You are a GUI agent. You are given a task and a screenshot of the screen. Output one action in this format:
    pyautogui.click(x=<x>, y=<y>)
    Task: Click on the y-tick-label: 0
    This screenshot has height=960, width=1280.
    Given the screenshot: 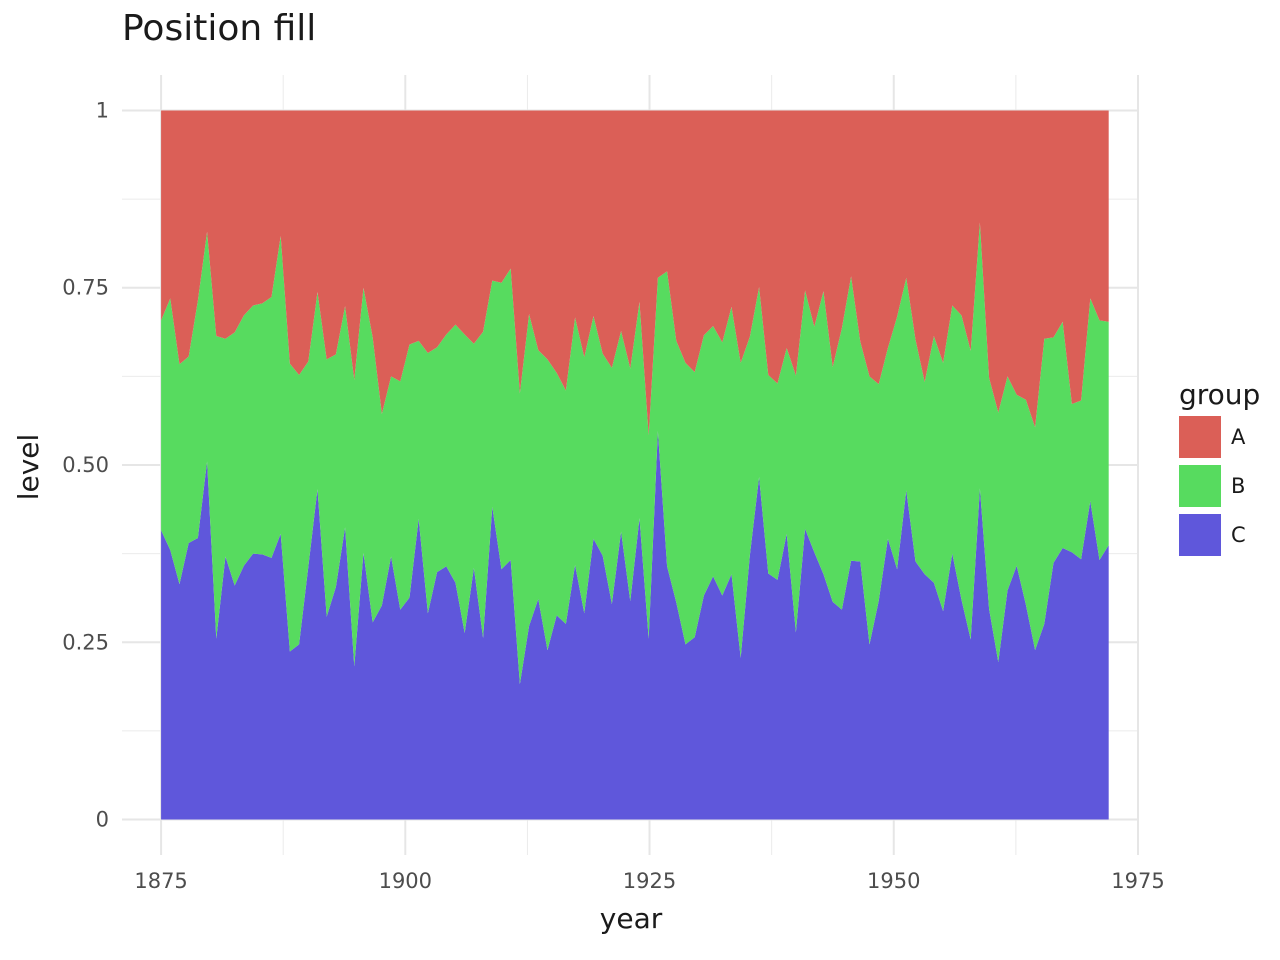 What is the action you would take?
    pyautogui.click(x=102, y=820)
    